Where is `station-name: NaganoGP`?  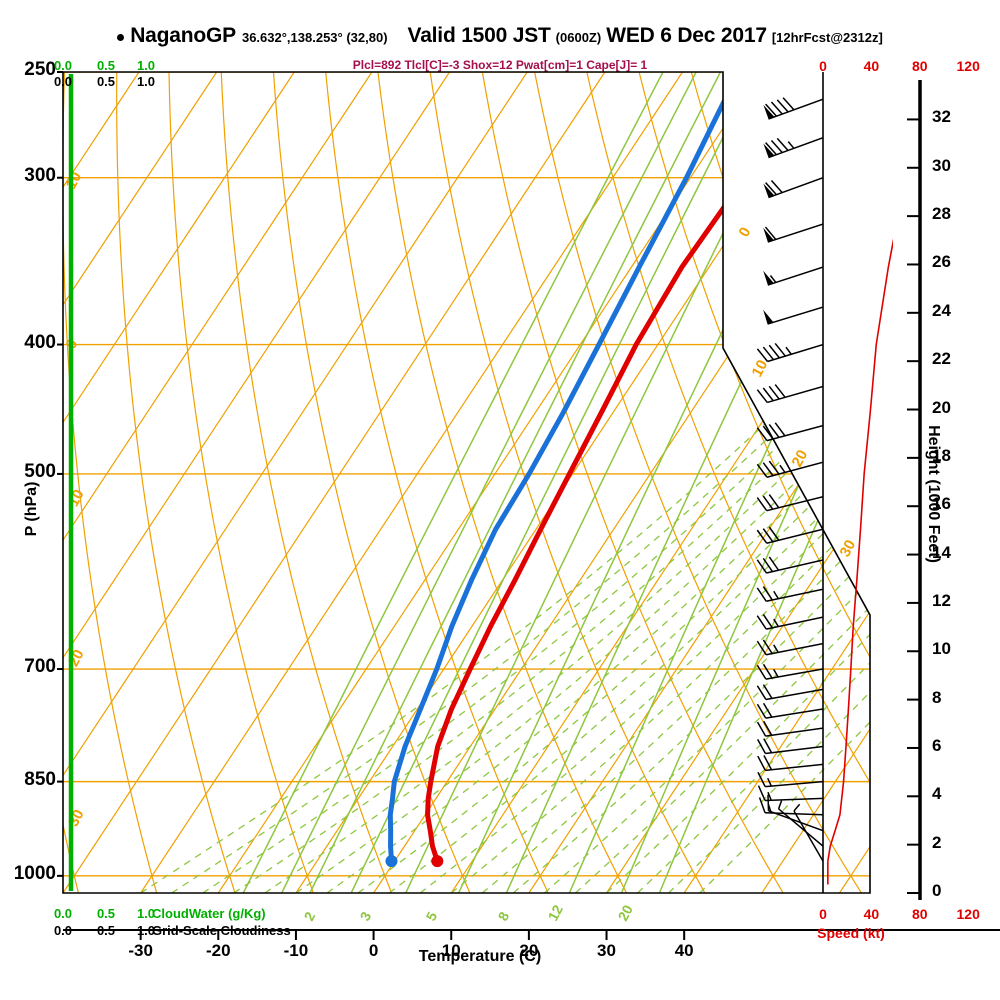 station-name: NaganoGP is located at coordinates (183, 35).